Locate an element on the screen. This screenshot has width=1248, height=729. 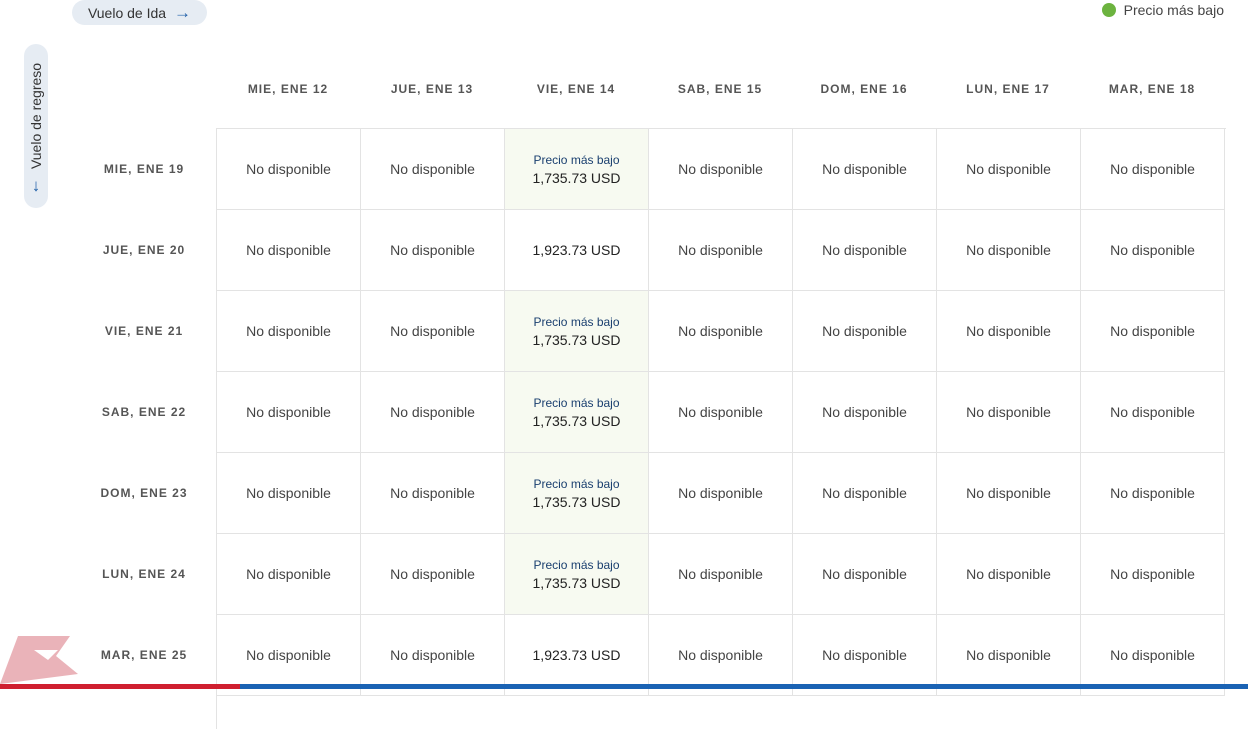
column-header: MIE, ENE 12 is located at coordinates (288, 89).